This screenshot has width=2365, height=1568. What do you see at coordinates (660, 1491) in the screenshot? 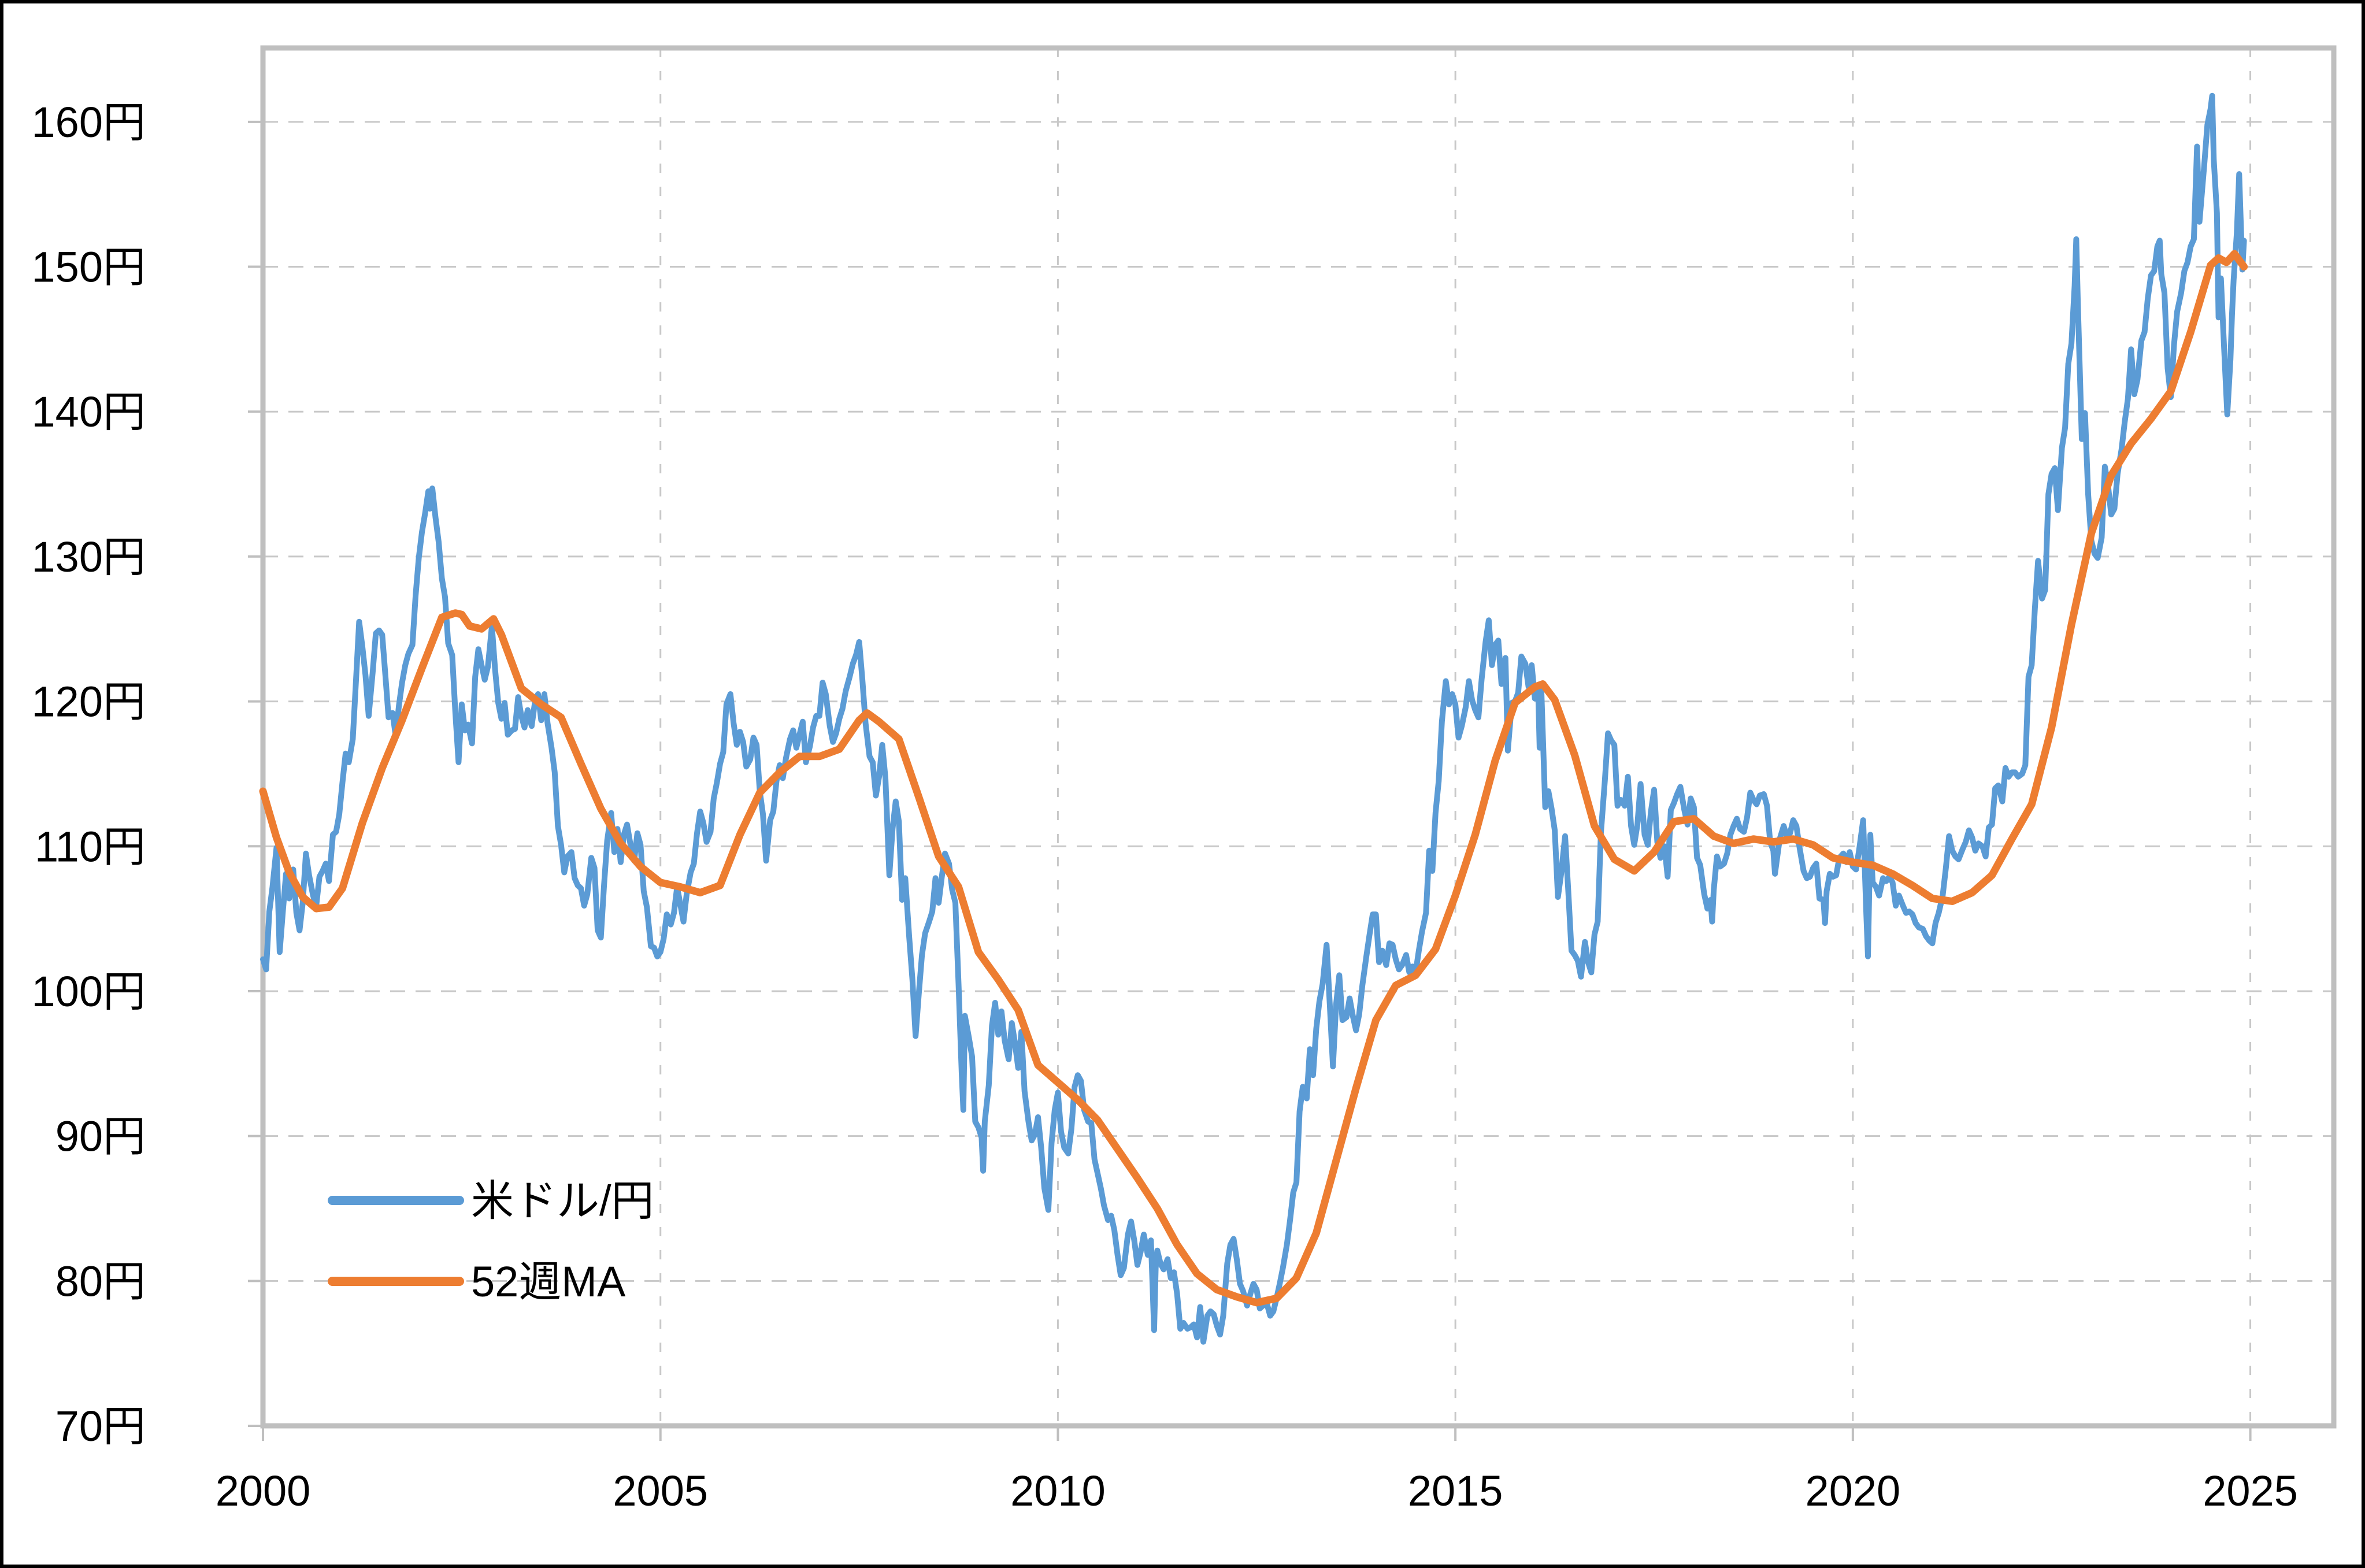
I see `x-tick-label: 2005` at bounding box center [660, 1491].